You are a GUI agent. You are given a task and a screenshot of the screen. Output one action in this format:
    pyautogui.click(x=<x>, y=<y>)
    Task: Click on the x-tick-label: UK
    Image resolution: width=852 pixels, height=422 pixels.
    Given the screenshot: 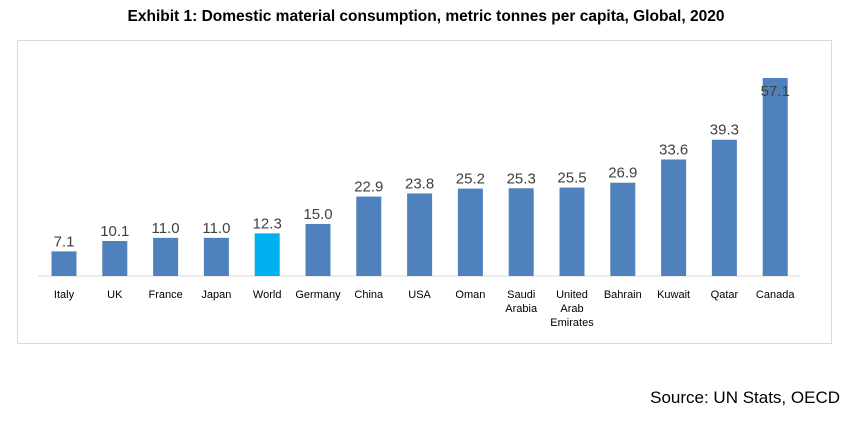 What is the action you would take?
    pyautogui.click(x=115, y=295)
    